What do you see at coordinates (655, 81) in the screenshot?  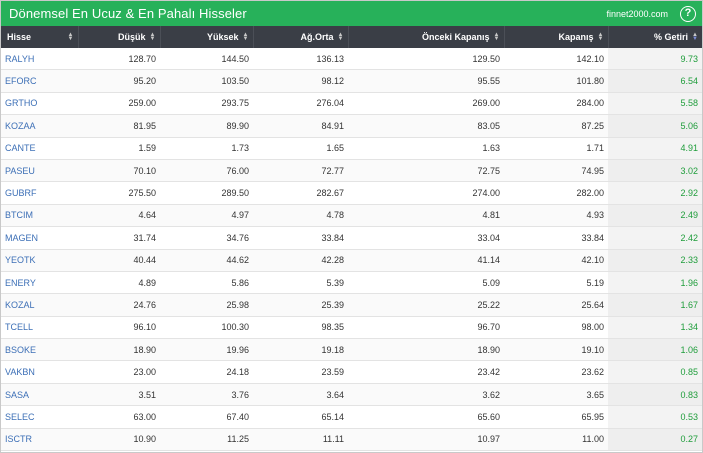 I see `cell-getiri: 6.54` at bounding box center [655, 81].